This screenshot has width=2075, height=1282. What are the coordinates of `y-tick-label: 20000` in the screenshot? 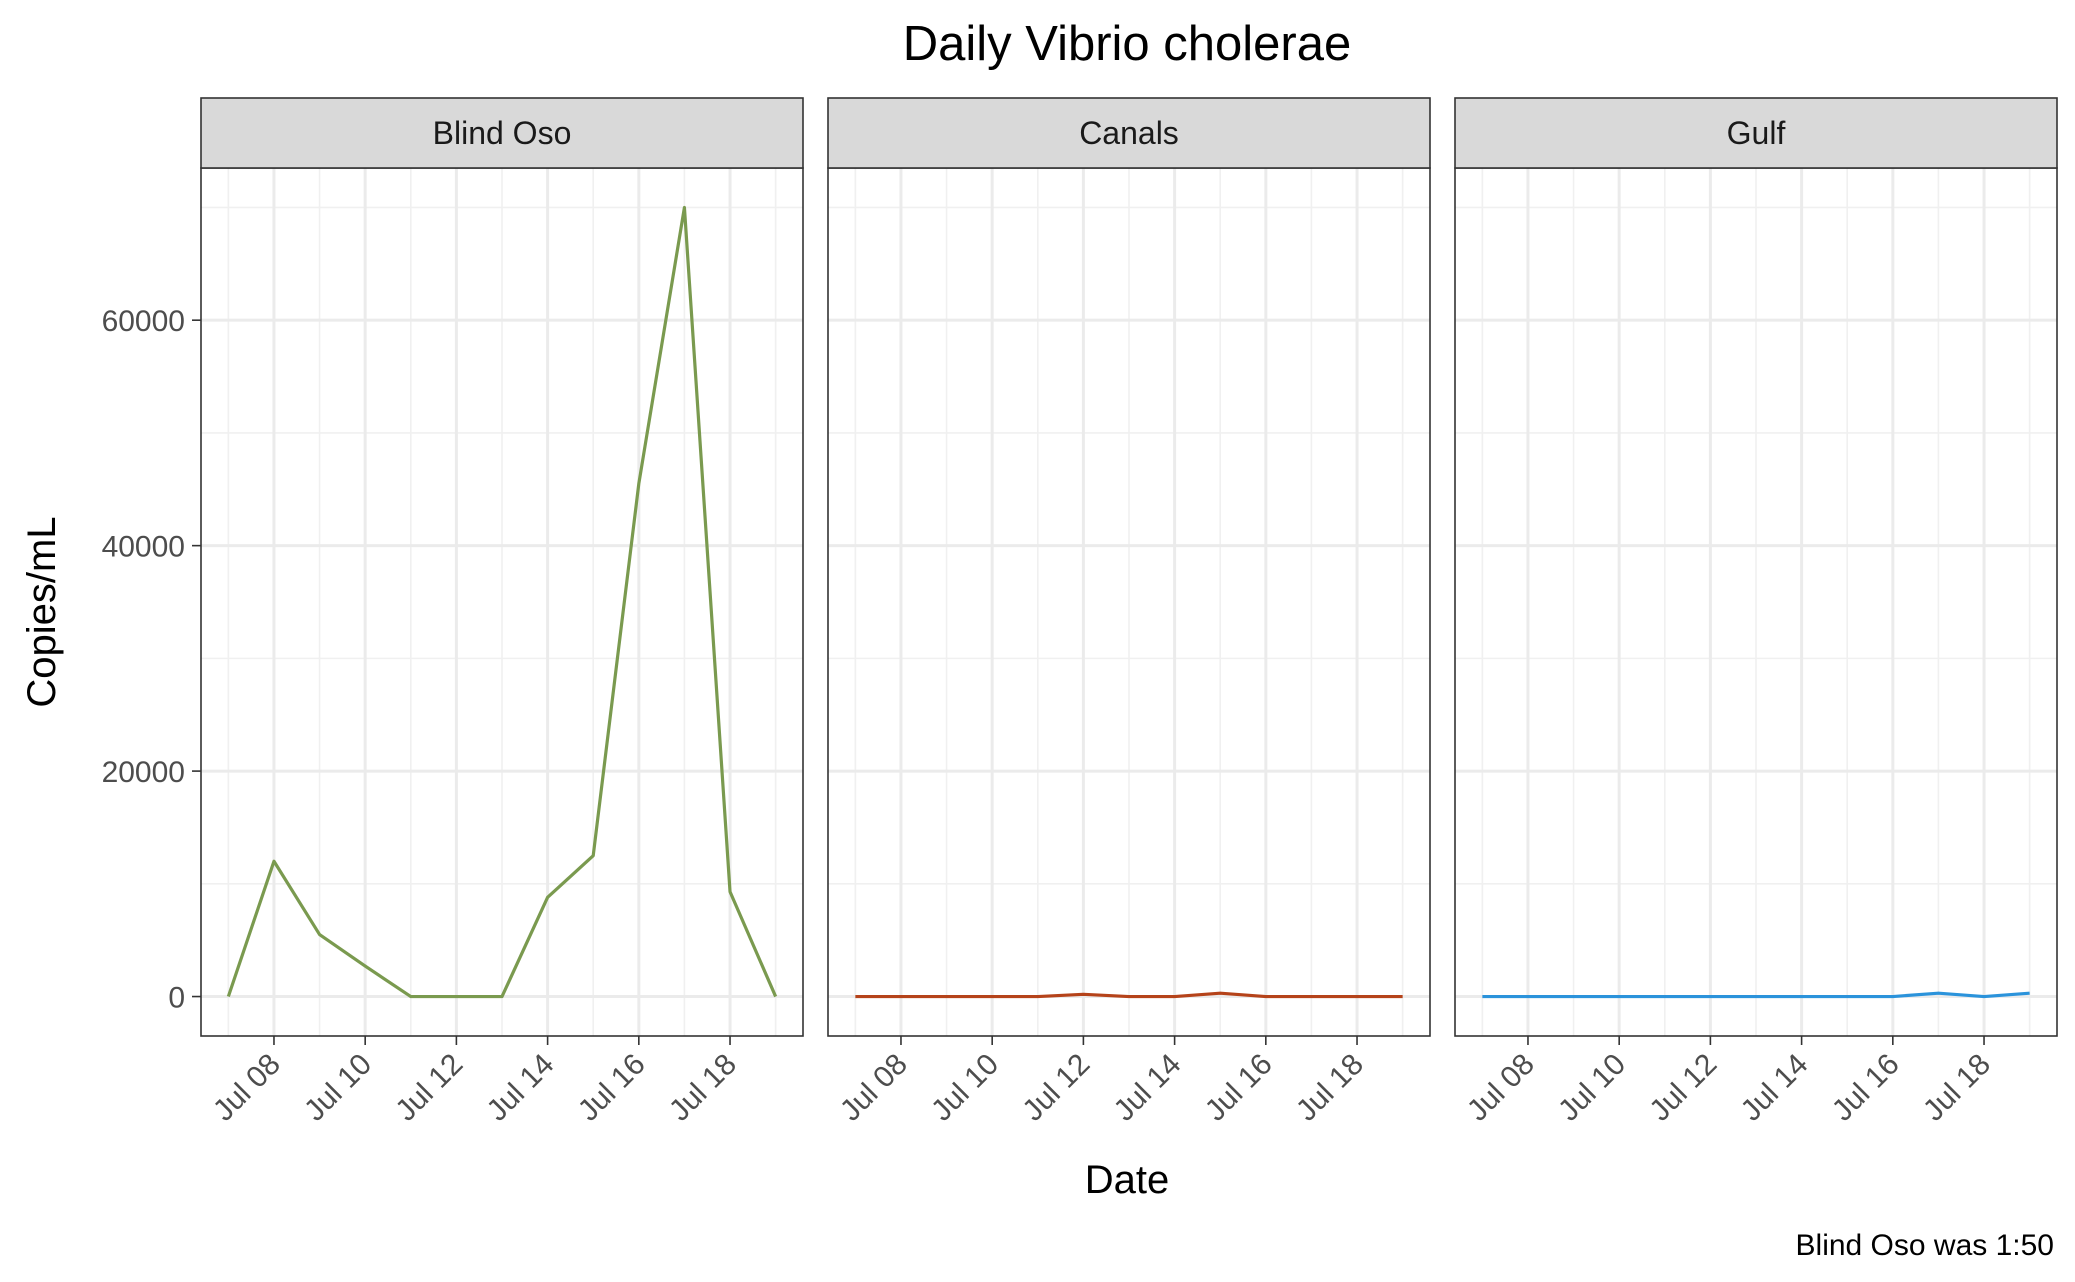 It's located at (143, 772).